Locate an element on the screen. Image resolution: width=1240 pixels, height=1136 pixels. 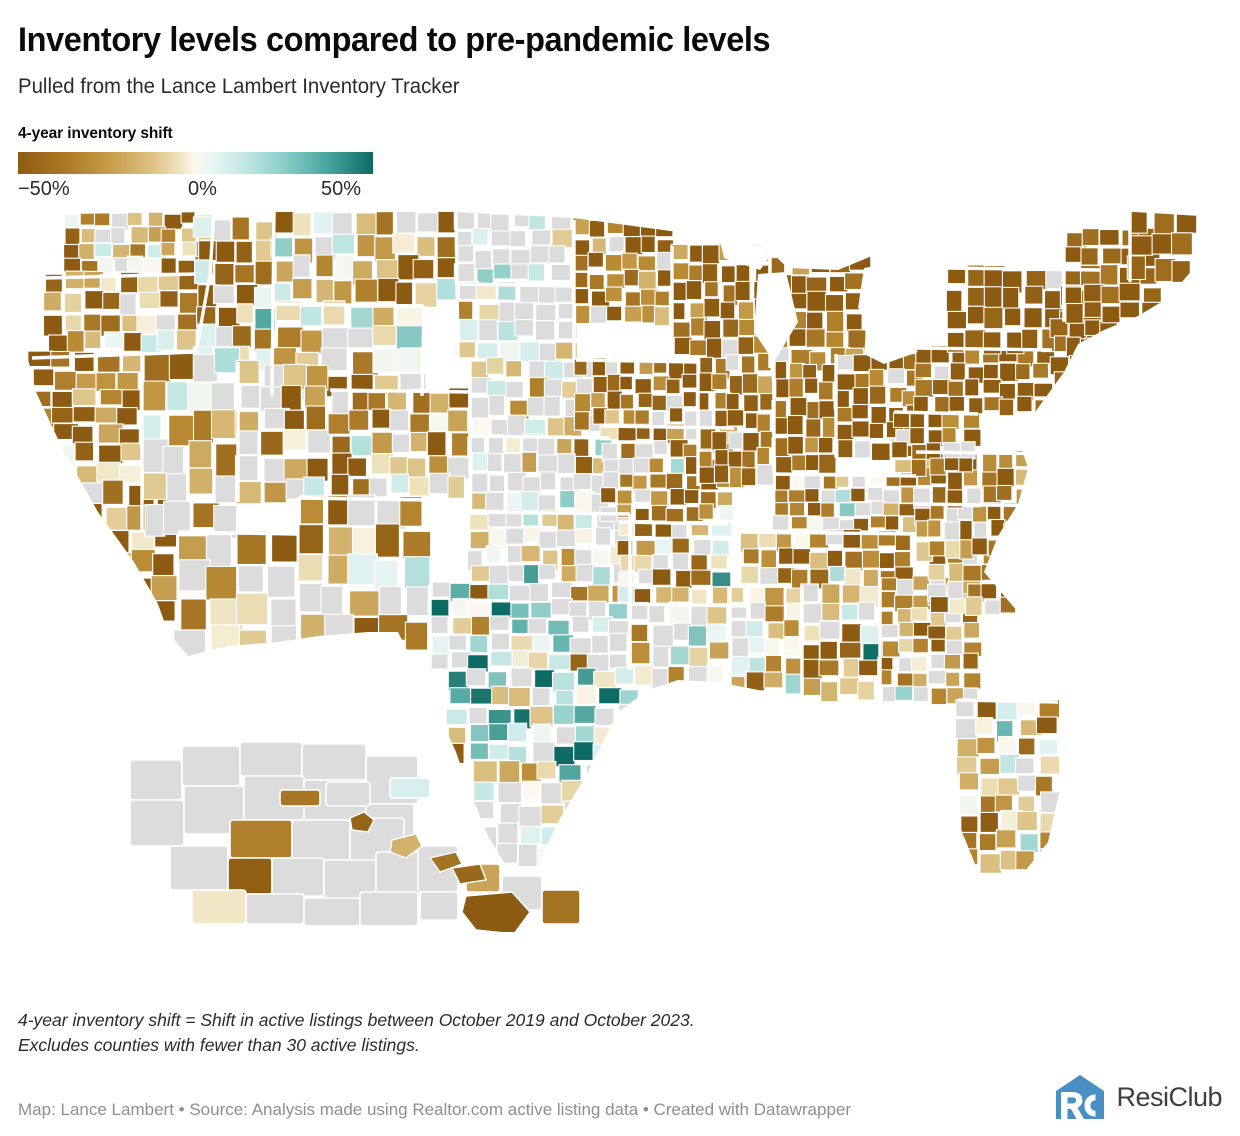
hawaii-island-shape is located at coordinates (406, 846).